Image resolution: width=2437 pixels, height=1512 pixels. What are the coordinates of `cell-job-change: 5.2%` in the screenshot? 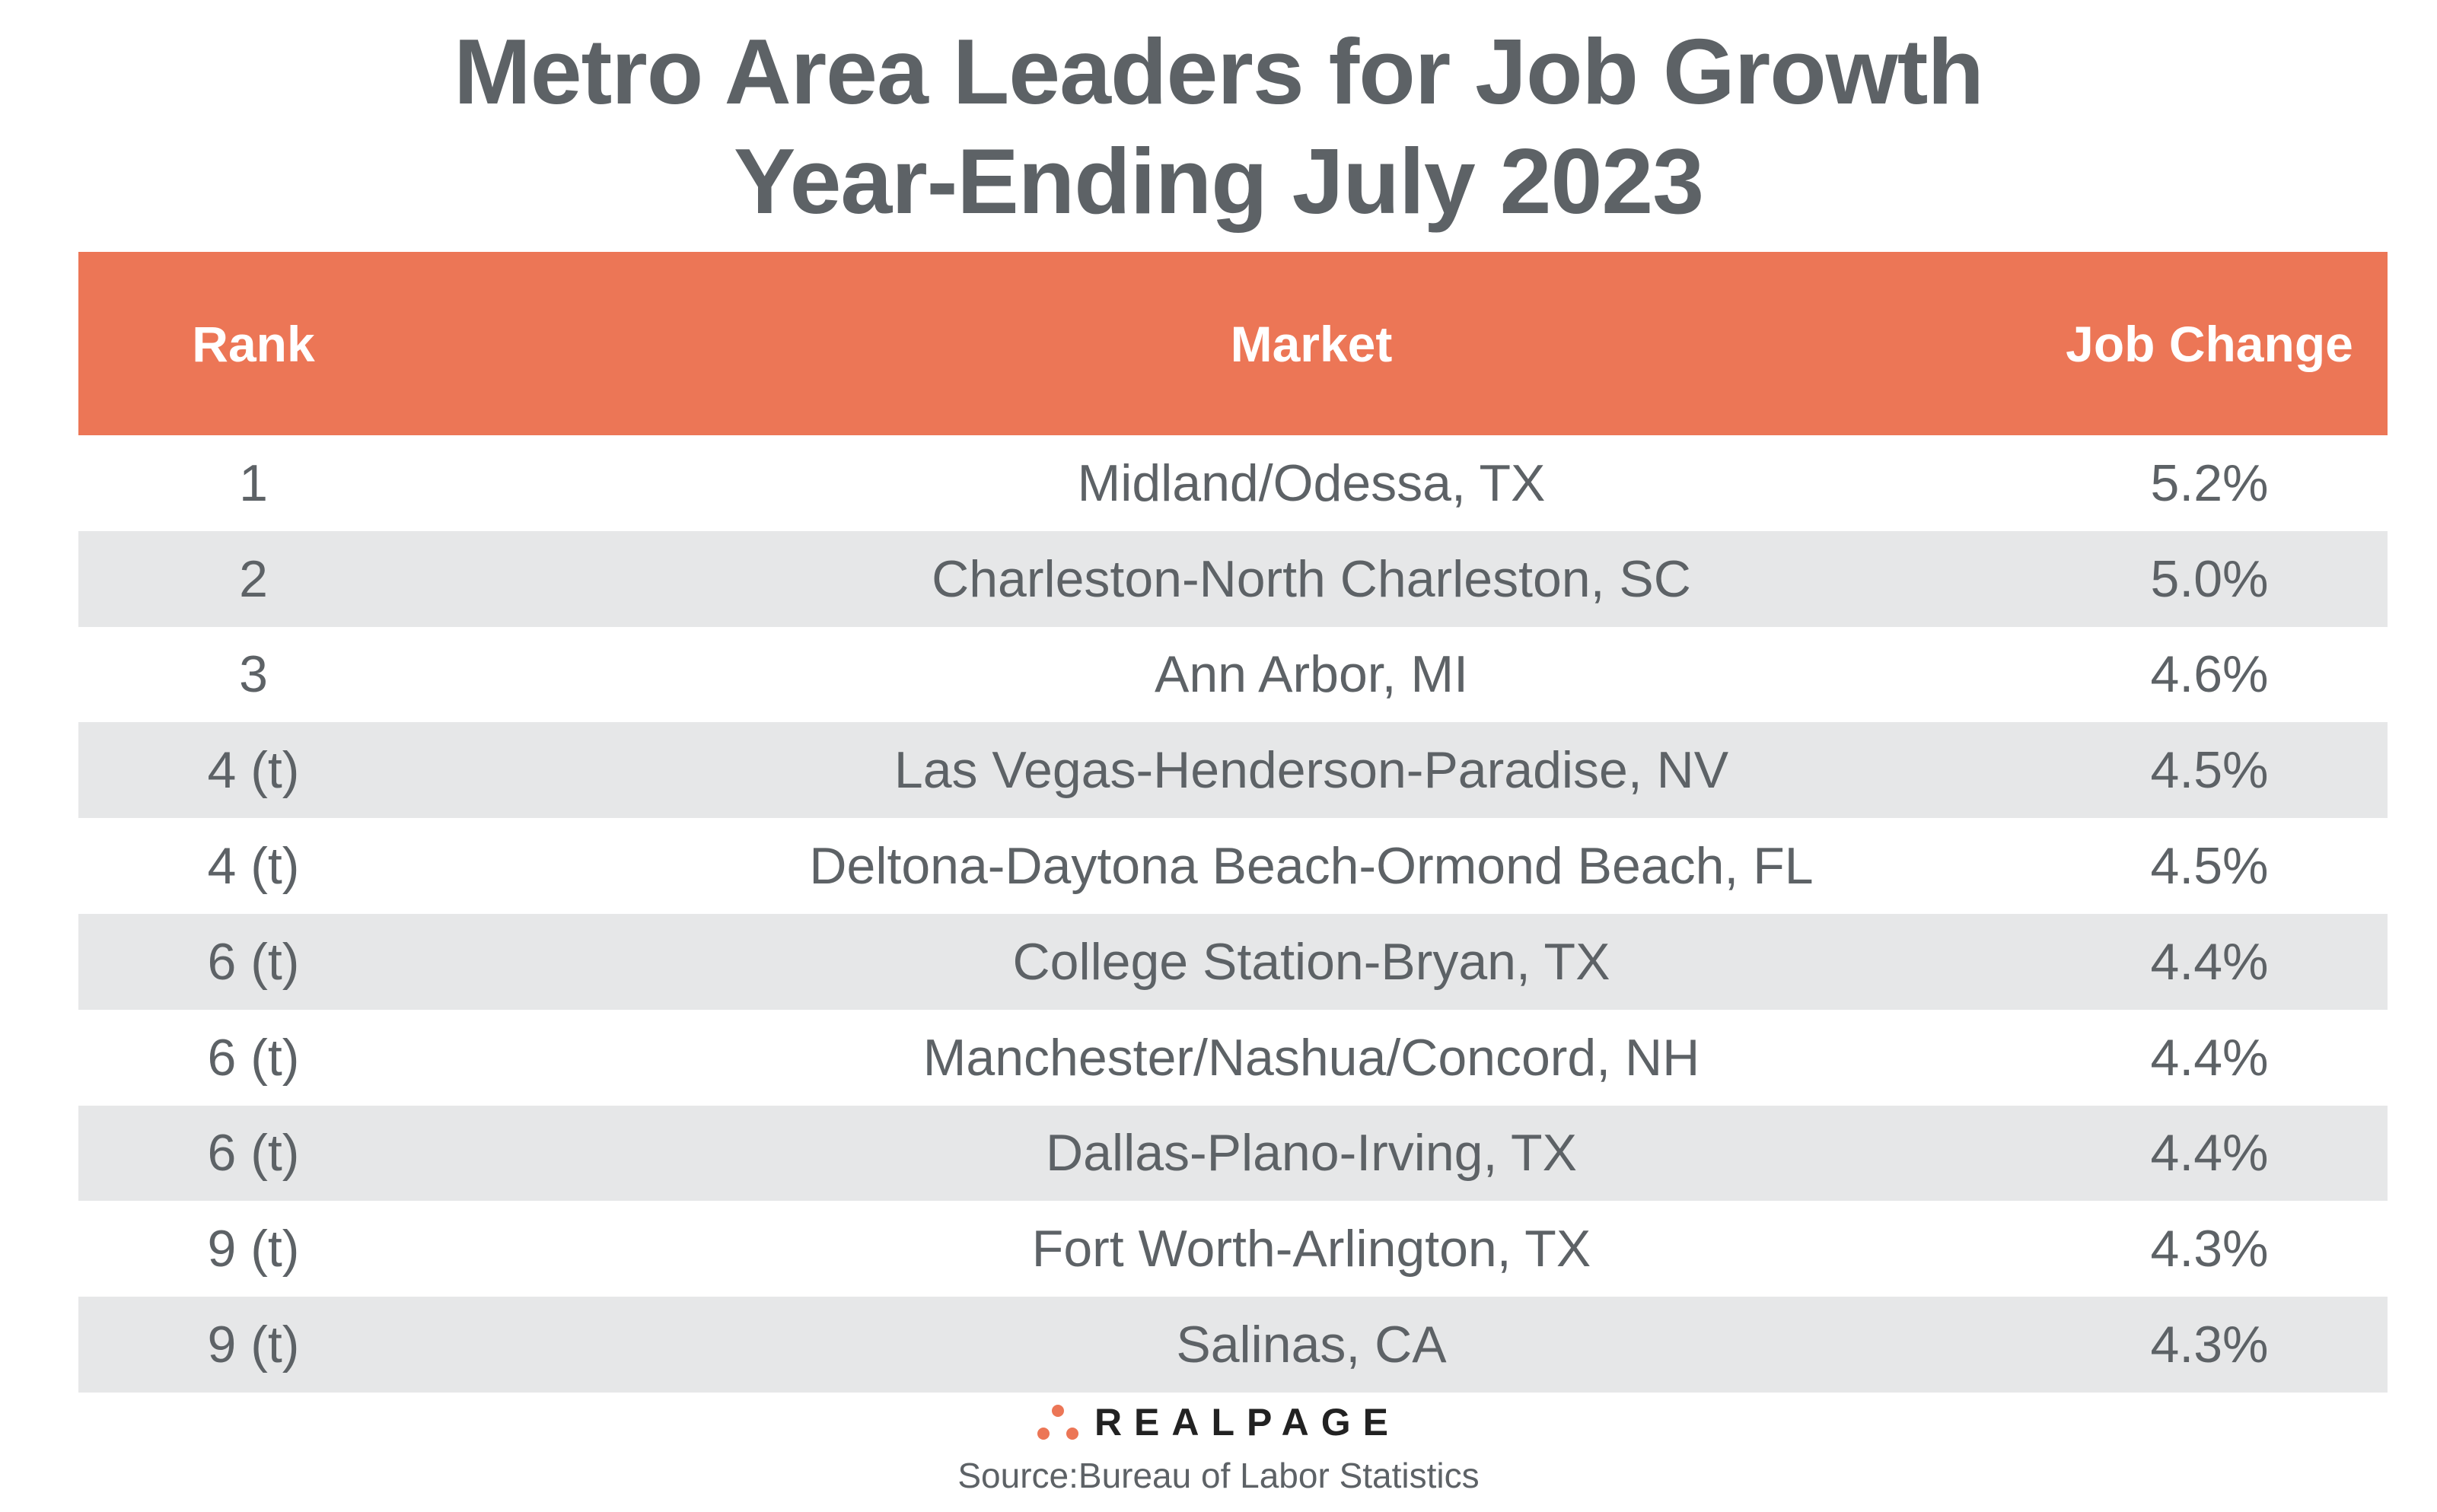 It's located at (2209, 483).